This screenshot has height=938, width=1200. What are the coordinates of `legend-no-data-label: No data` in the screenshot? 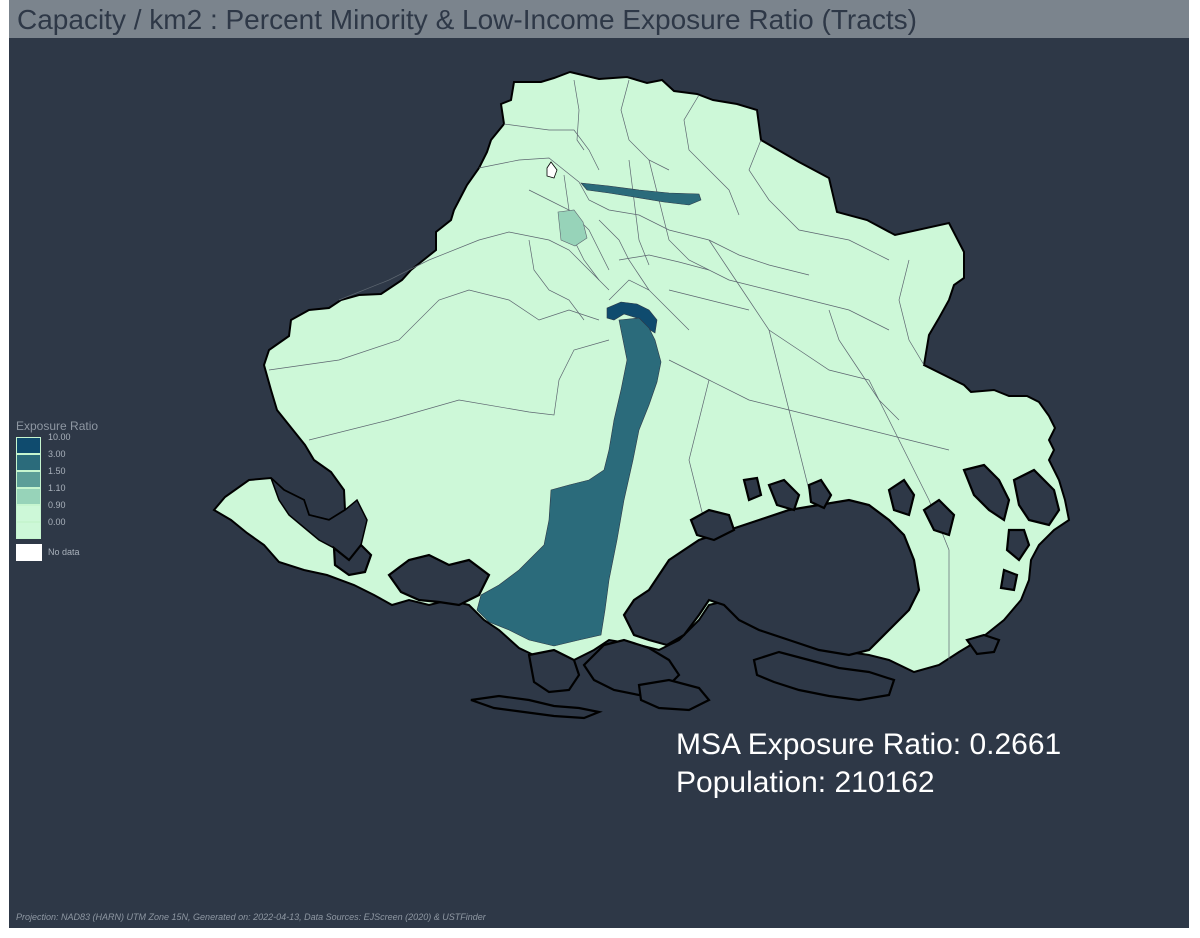 It's located at (64, 552).